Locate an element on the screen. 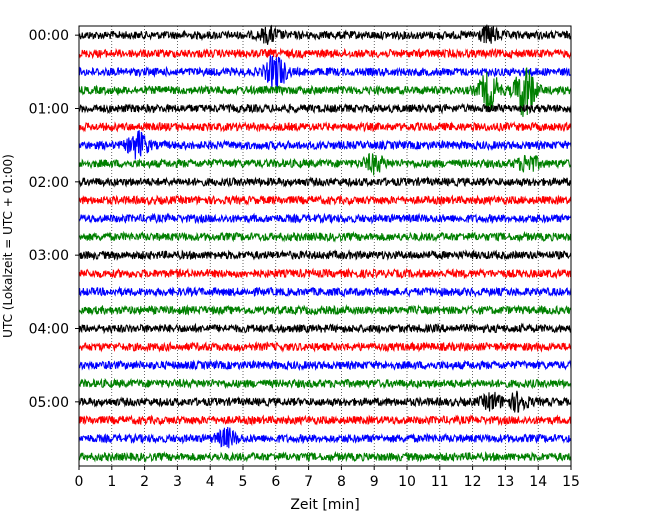  x-tick-label: 6 is located at coordinates (275, 482).